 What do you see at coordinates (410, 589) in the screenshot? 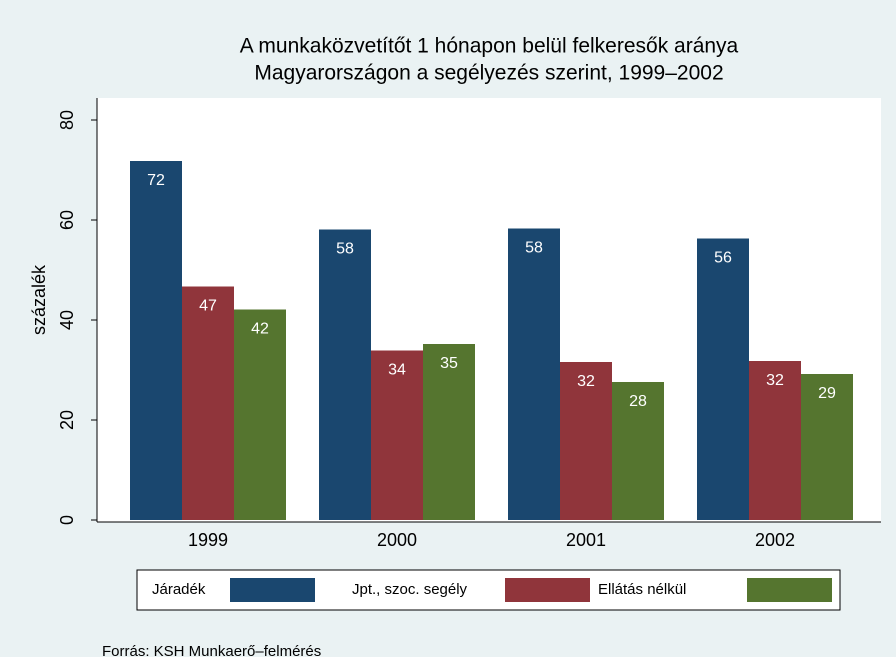
I see `legend-label: Jpt., szoc. segély` at bounding box center [410, 589].